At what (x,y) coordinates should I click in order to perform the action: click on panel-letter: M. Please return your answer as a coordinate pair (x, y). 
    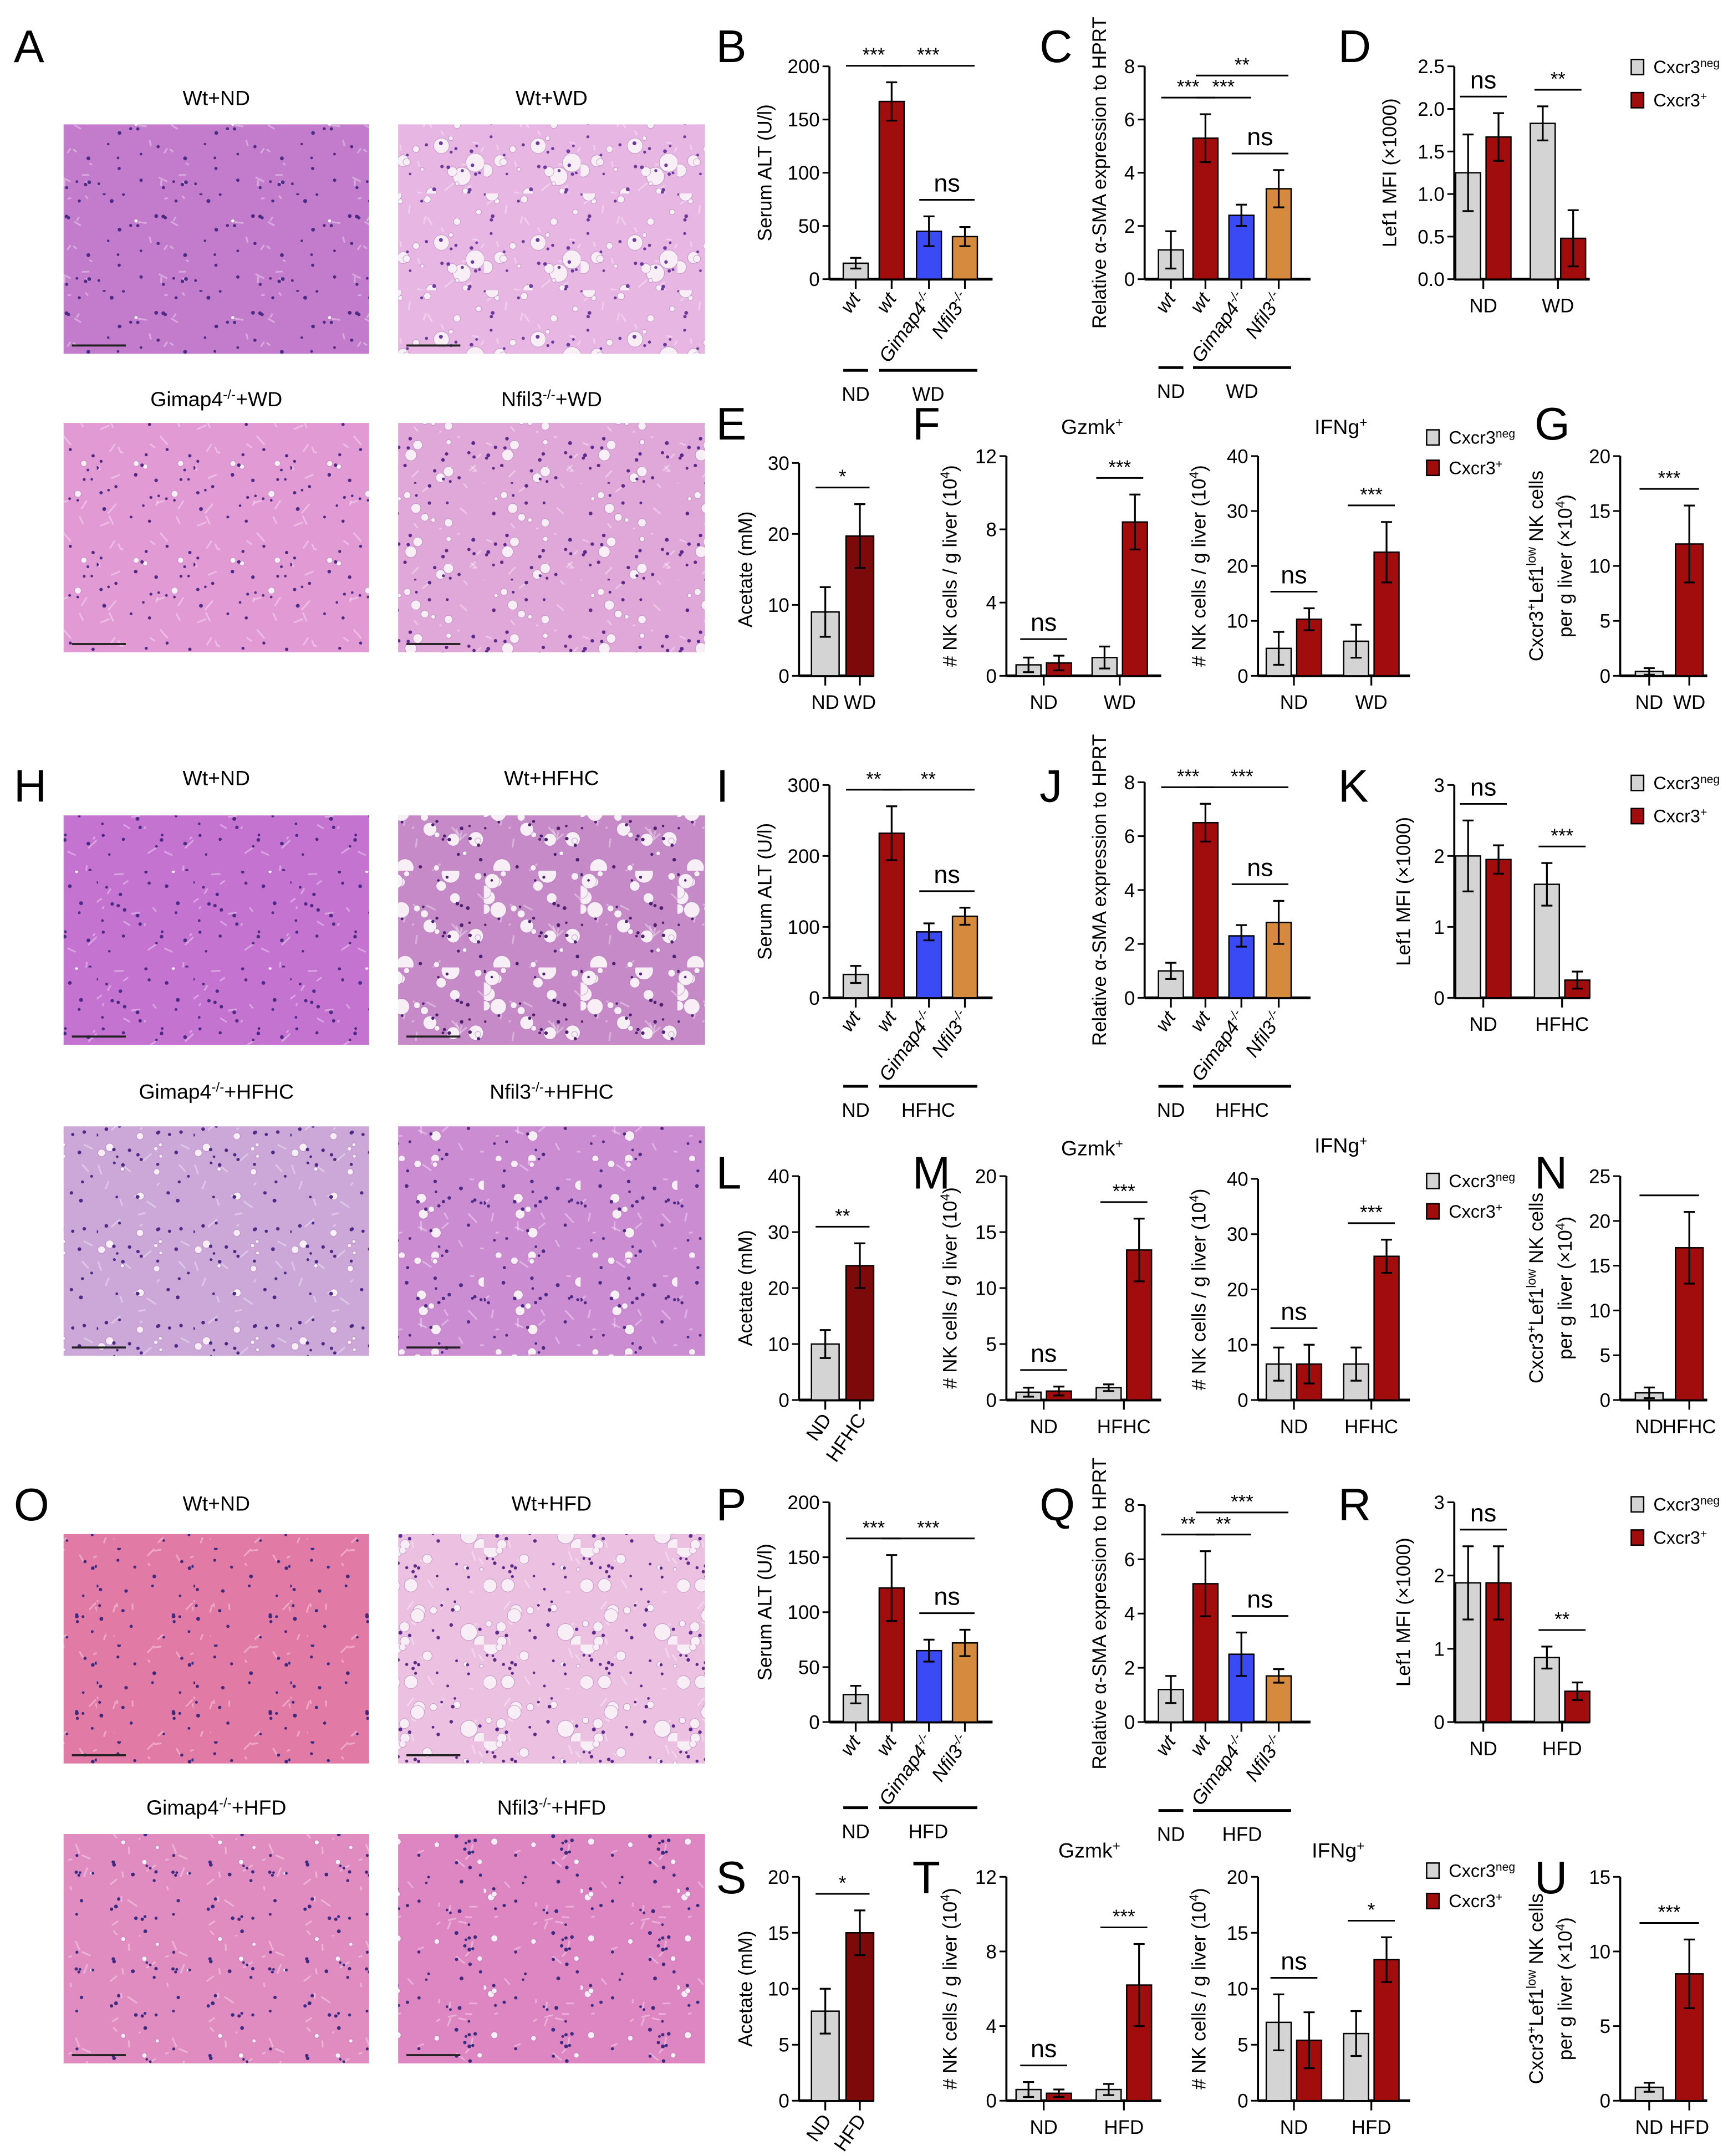
    Looking at the image, I should click on (932, 1173).